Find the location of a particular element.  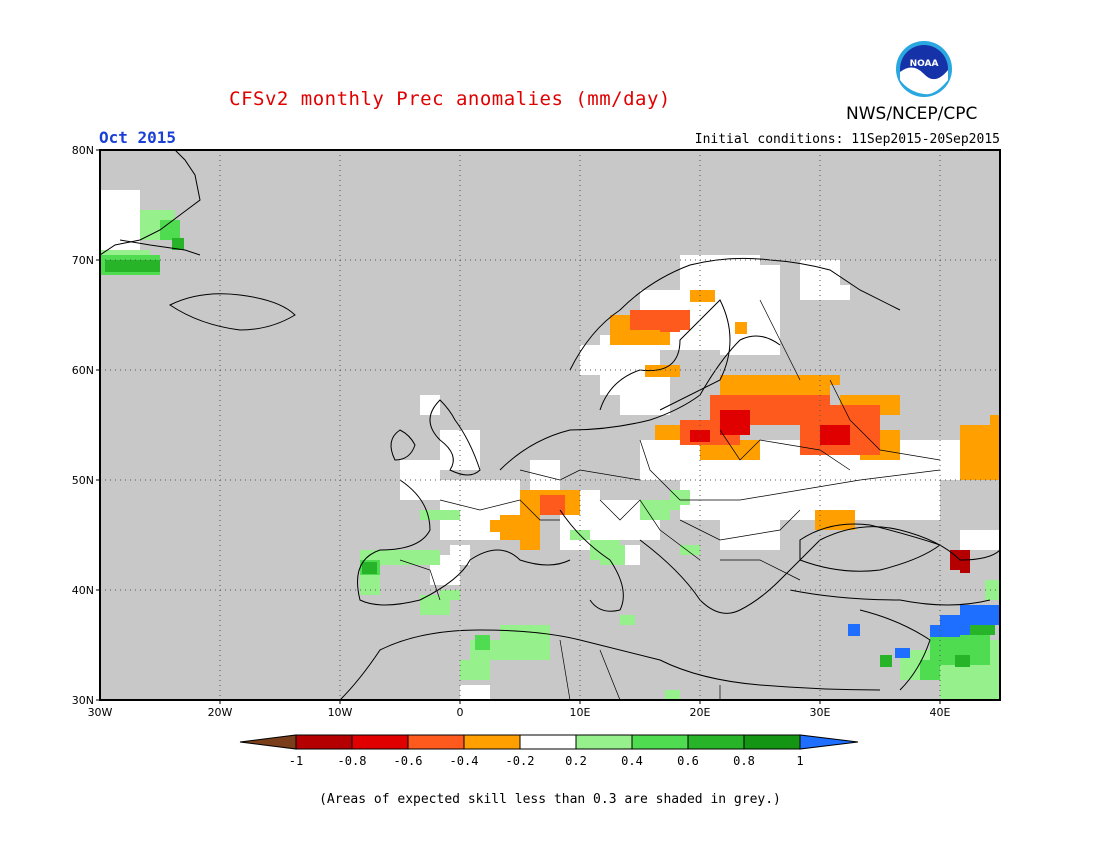

colorbar-labels: -1 -0.8 -0.6 -0.4 -0.2 0.2 0.4 0.6 0.8 1 is located at coordinates (546, 761).